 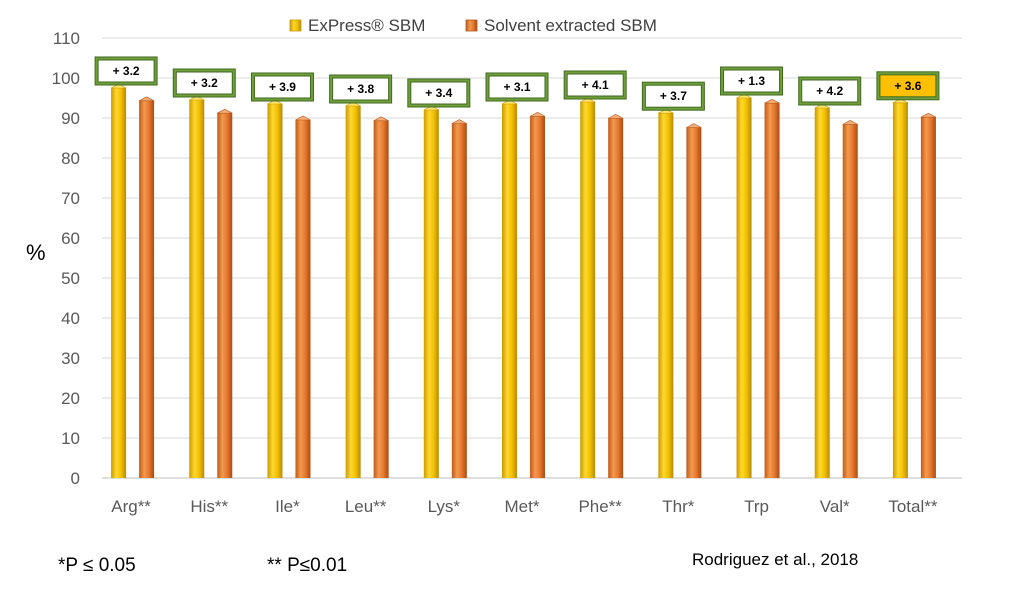 I want to click on y-tick-label: 100, so click(x=66, y=78).